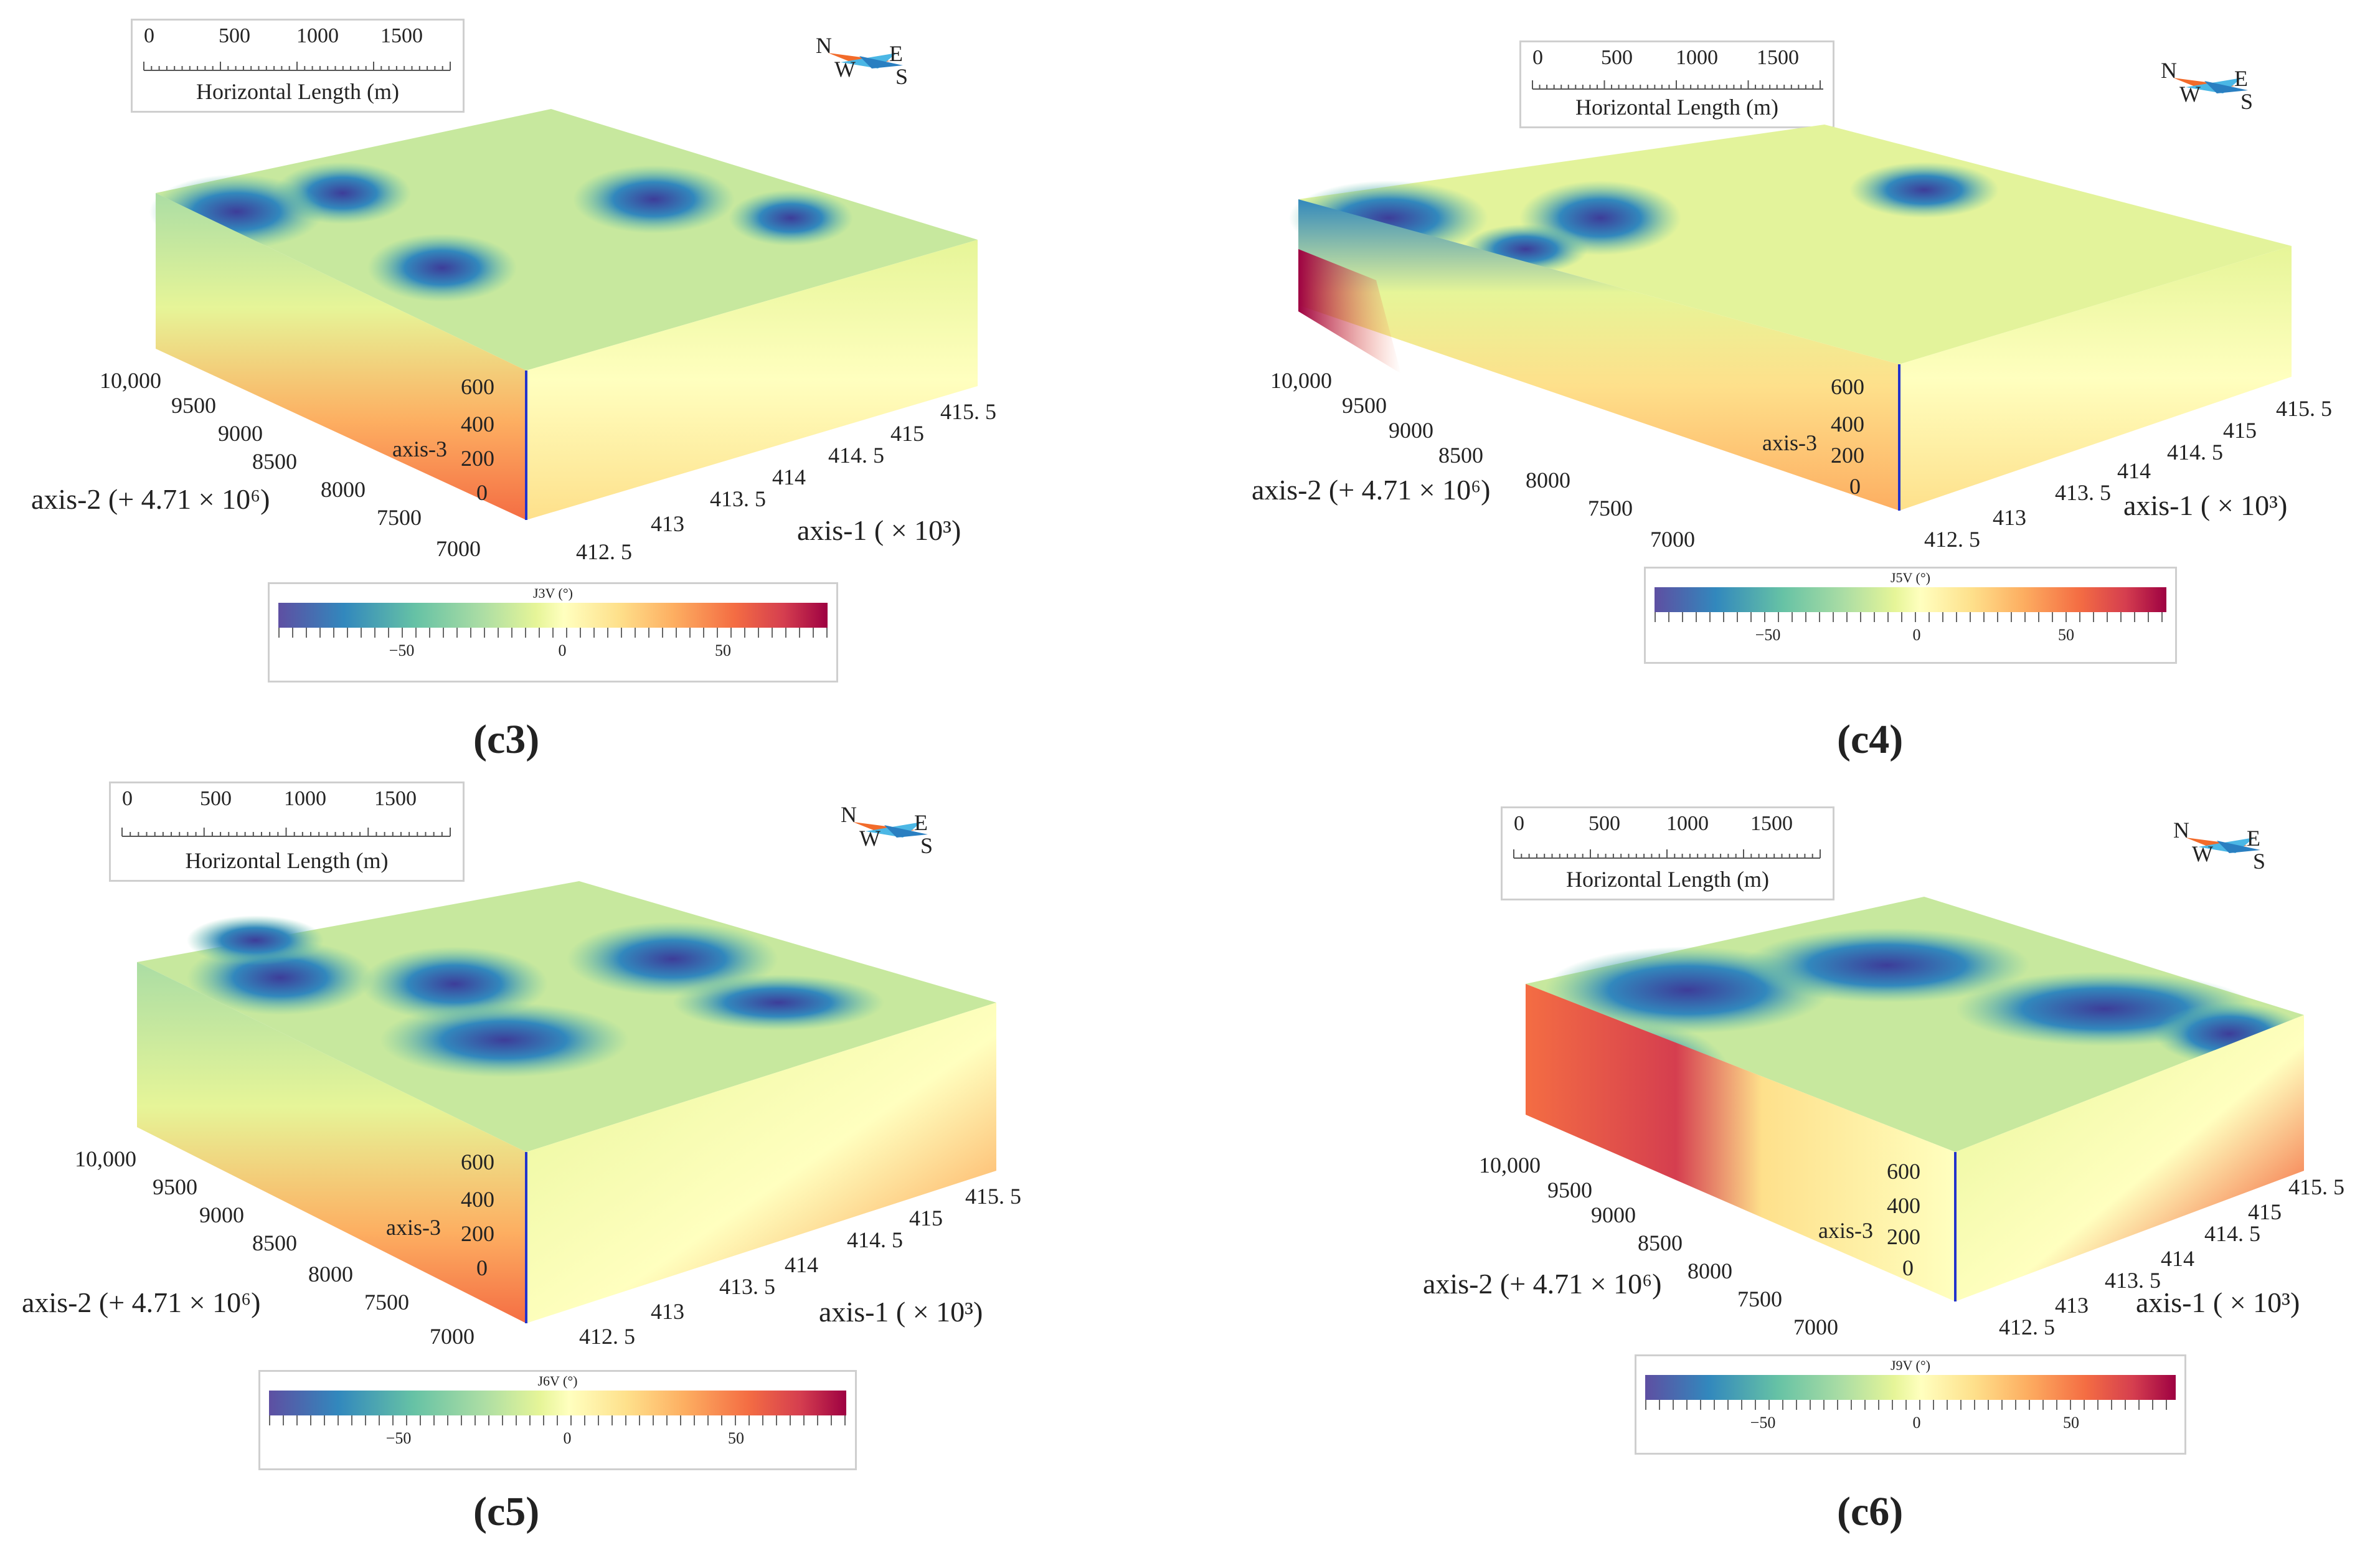 The height and width of the screenshot is (1568, 2370). I want to click on label-text: E, so click(896, 53).